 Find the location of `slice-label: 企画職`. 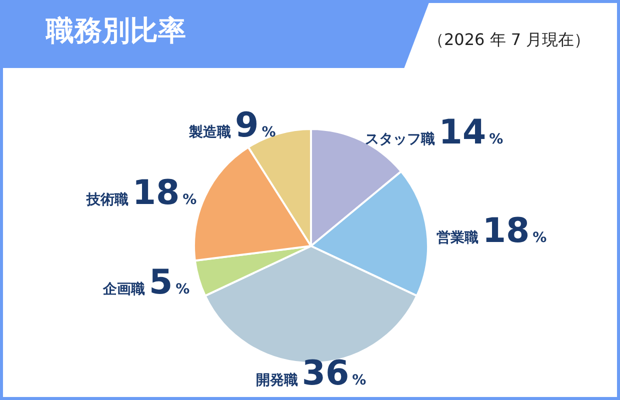

slice-label: 企画職 is located at coordinates (123, 289).